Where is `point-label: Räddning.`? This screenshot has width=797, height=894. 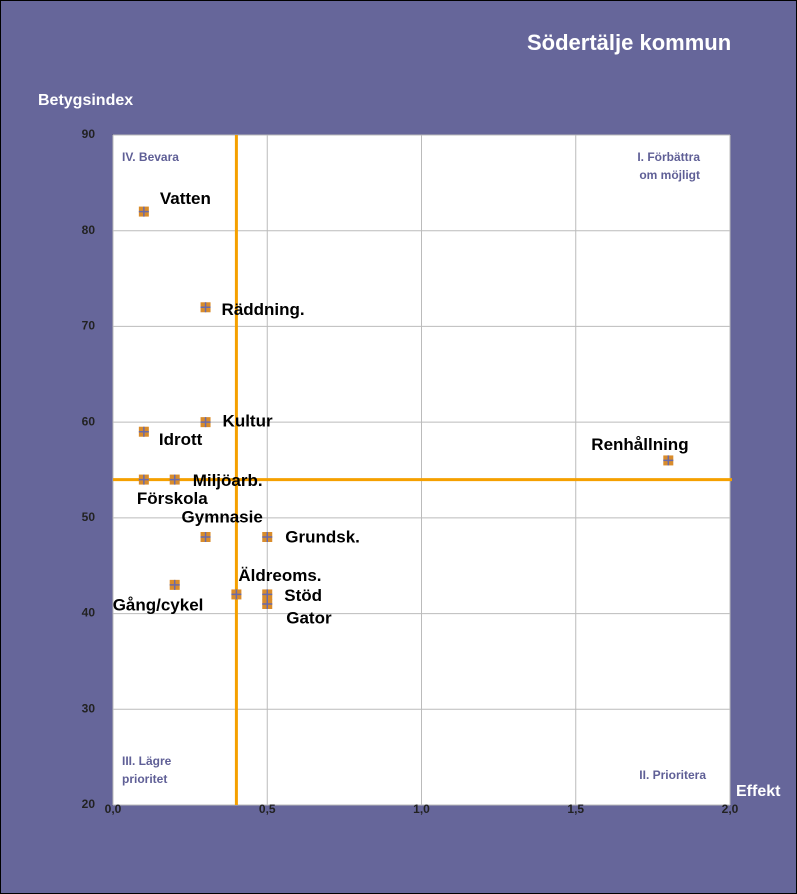
point-label: Räddning. is located at coordinates (263, 309).